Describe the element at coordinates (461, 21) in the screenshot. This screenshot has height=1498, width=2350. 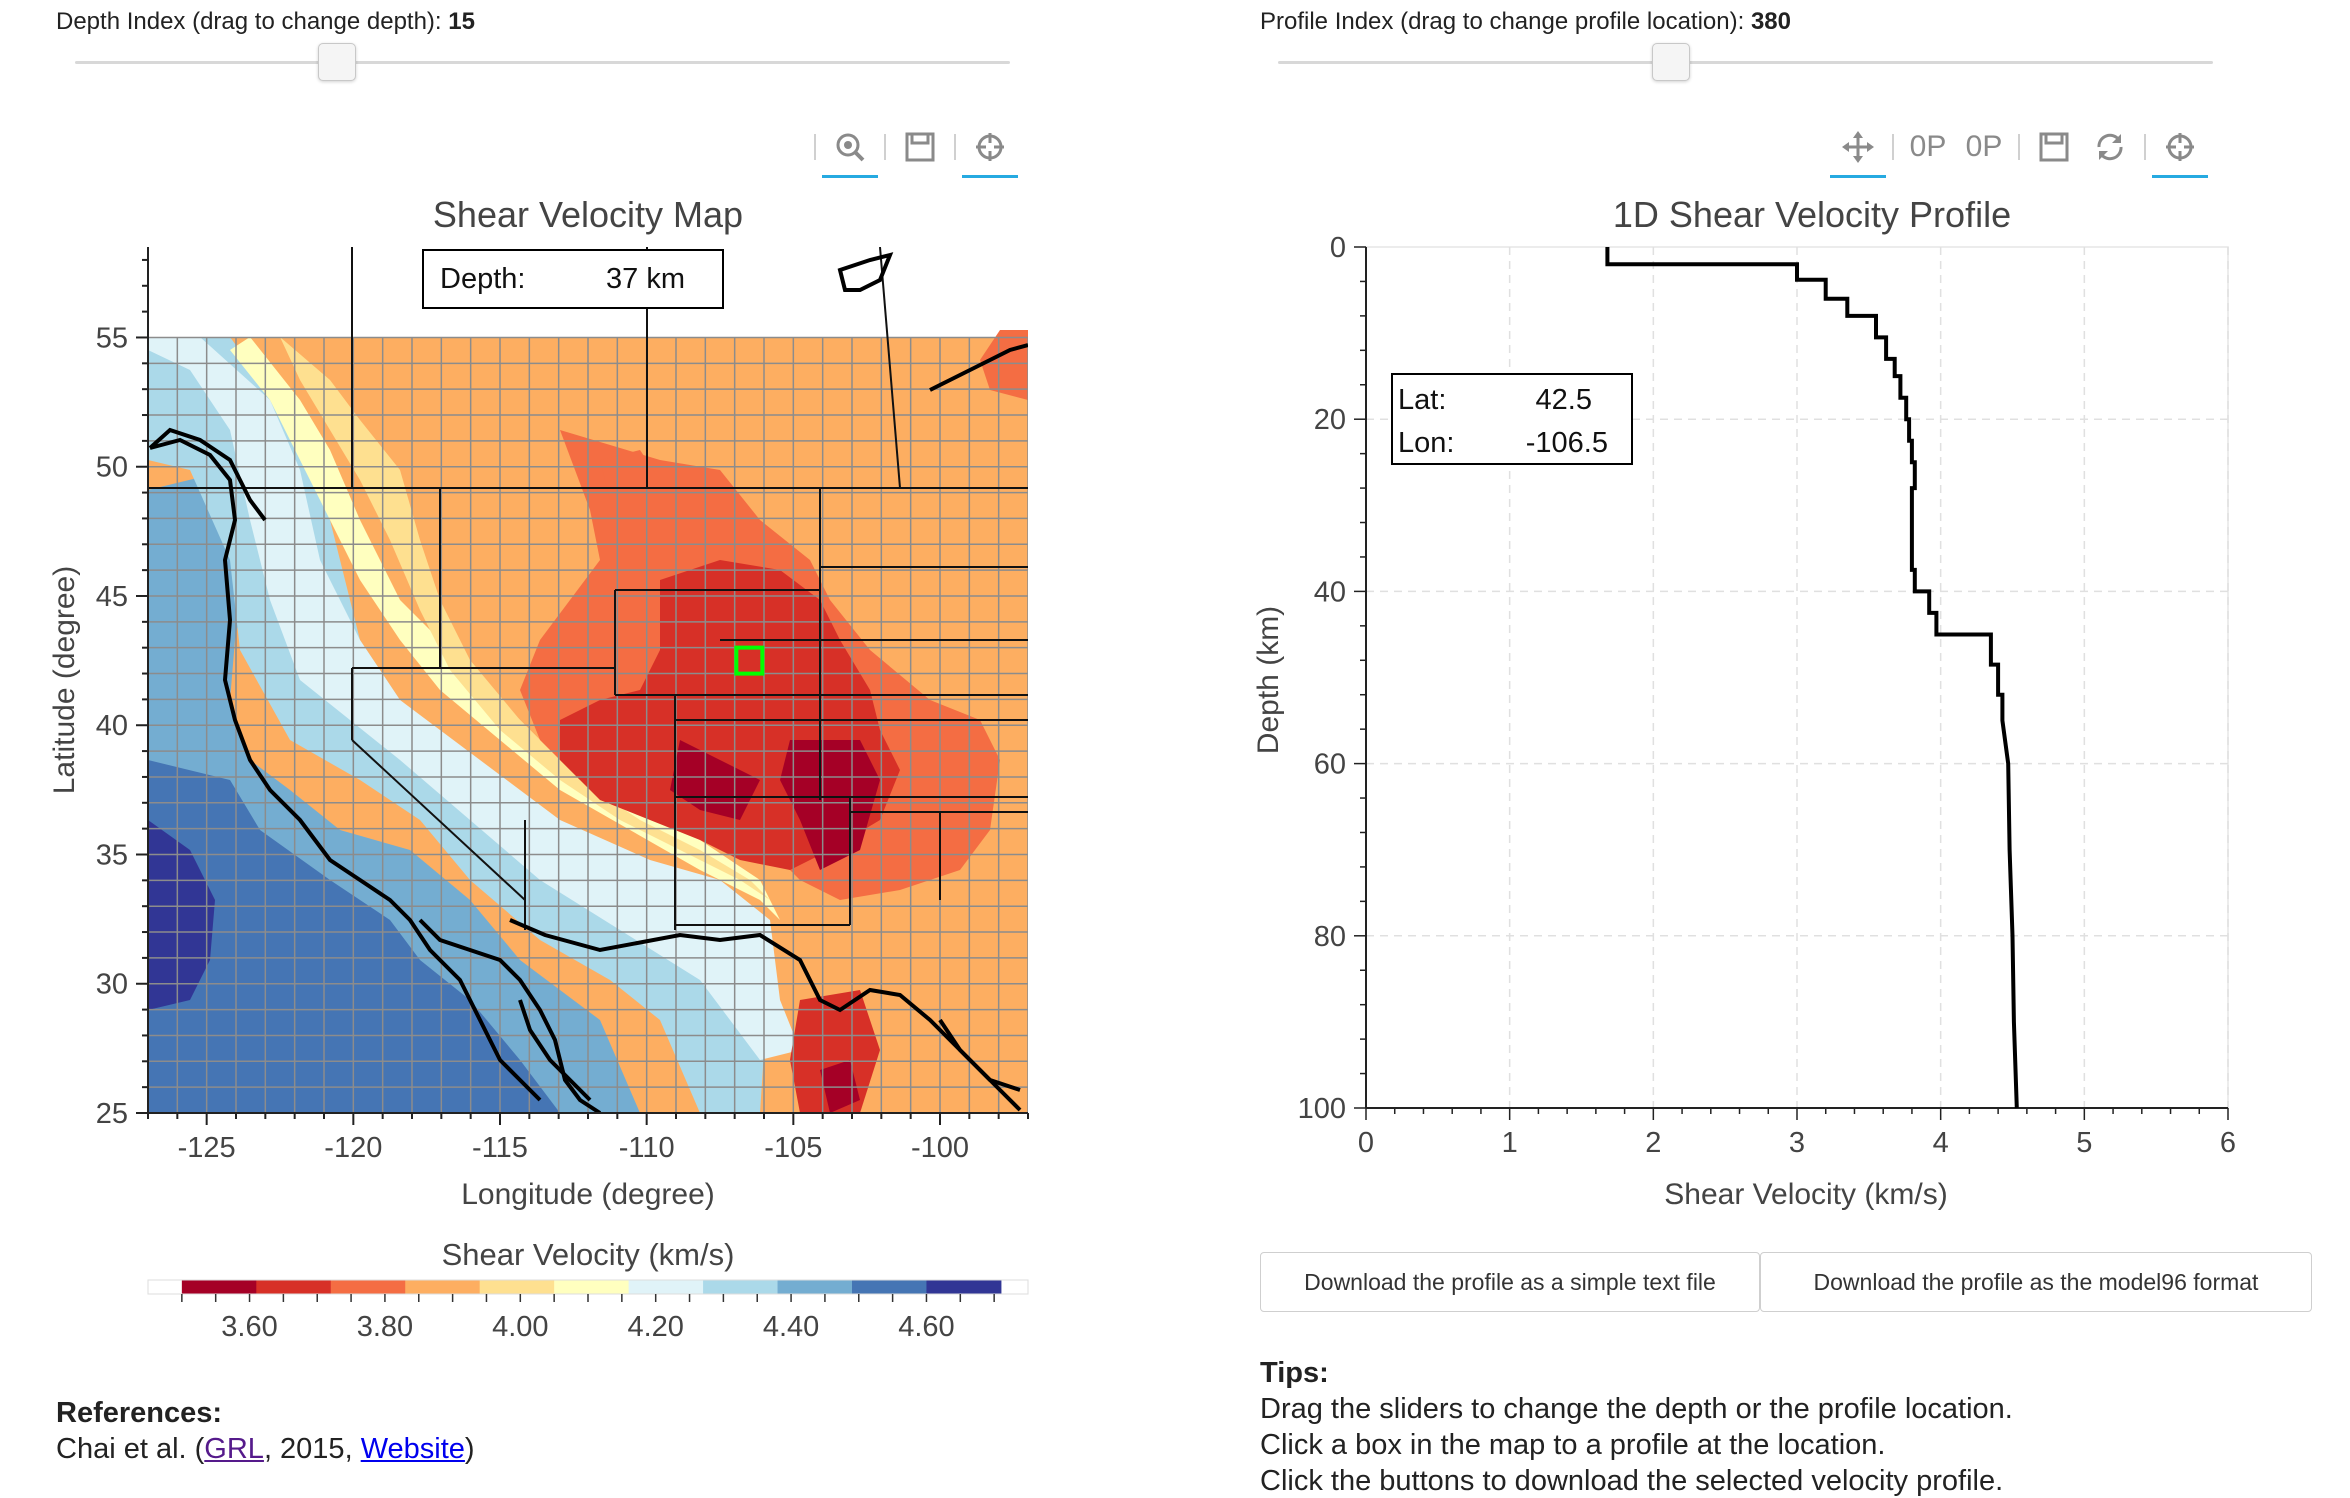
I see `depth-slider-value: 15` at that location.